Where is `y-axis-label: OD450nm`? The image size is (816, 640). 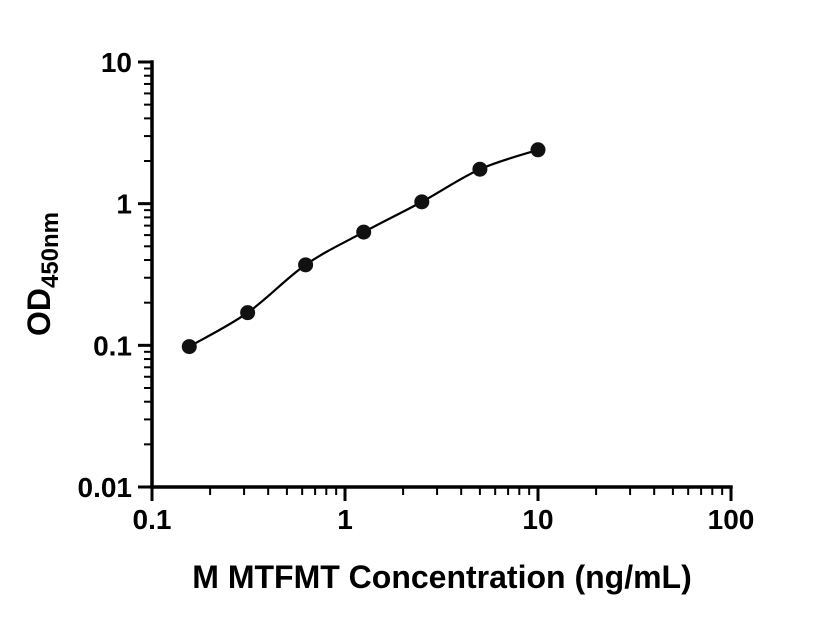
y-axis-label: OD450nm is located at coordinates (42, 274).